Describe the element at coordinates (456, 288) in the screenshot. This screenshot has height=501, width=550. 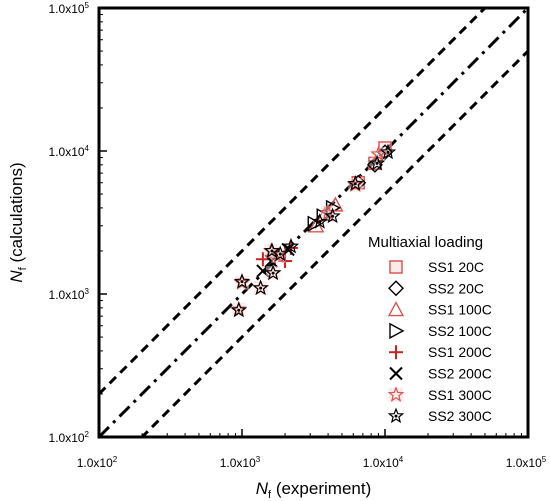
I see `legend-label: SS2 20C` at that location.